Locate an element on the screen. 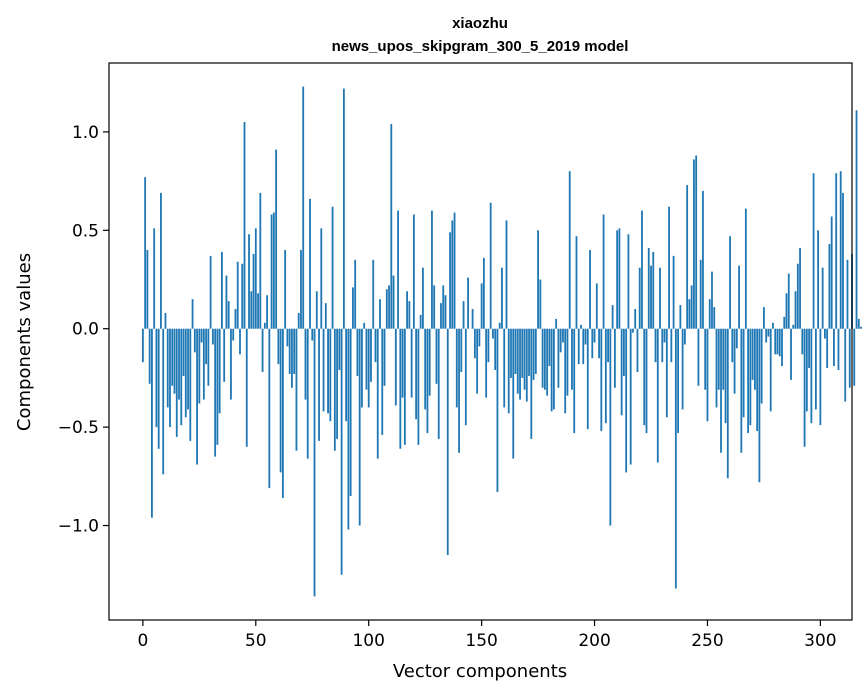 The width and height of the screenshot is (867, 696). x-tick-label: 250 is located at coordinates (707, 641).